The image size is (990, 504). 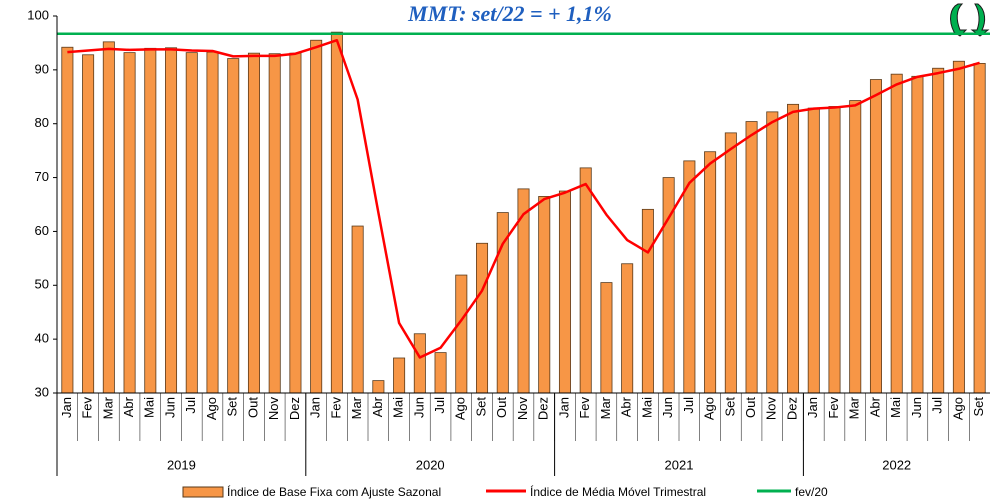 What do you see at coordinates (970, 20) in the screenshot?
I see `arrow-icon` at bounding box center [970, 20].